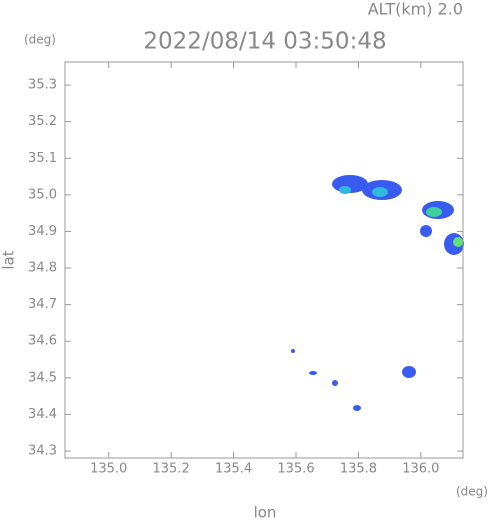 This screenshot has width=491, height=521. Describe the element at coordinates (420, 469) in the screenshot. I see `x-tick-label: 136.0` at that location.